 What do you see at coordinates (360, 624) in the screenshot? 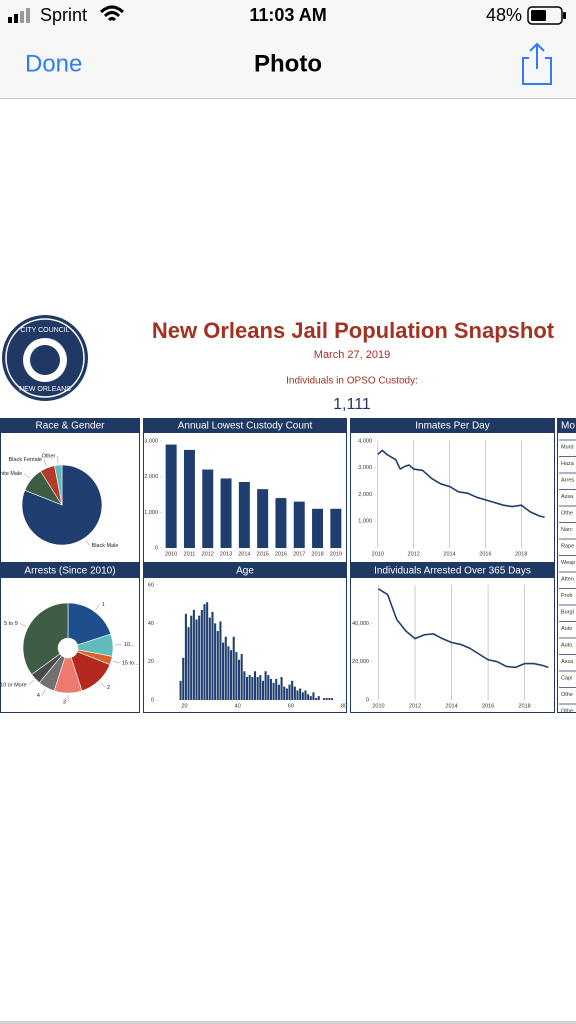
I see `y-tick-label: 40,000` at bounding box center [360, 624].